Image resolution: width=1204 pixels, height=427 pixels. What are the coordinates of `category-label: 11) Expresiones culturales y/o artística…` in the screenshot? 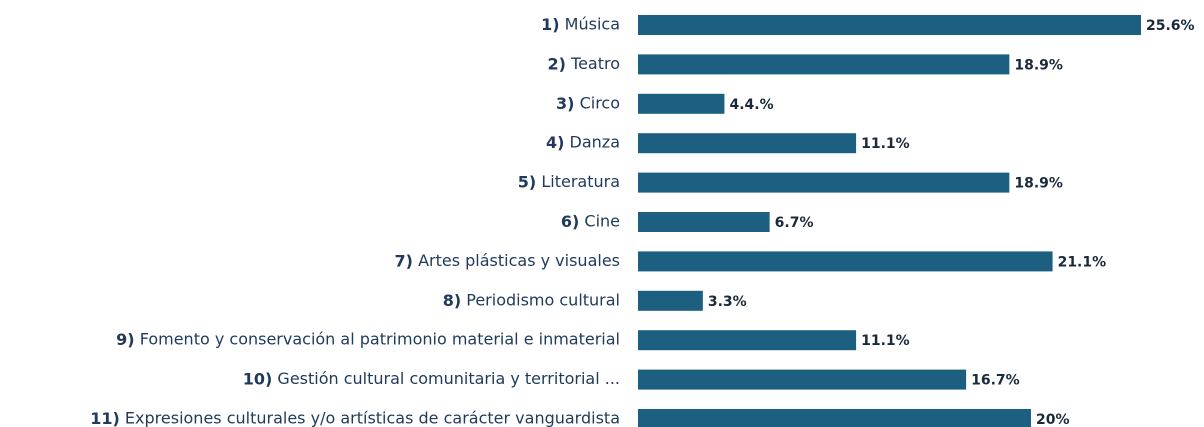 It's located at (355, 418).